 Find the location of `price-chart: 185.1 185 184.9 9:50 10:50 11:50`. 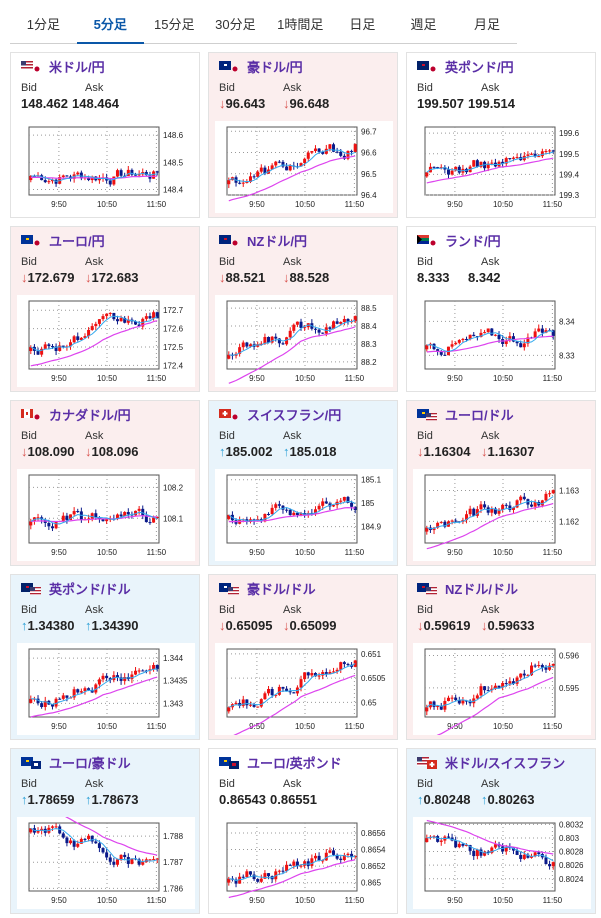

price-chart: 185.1 185 184.9 9:50 10:50 11:50 is located at coordinates (304, 515).